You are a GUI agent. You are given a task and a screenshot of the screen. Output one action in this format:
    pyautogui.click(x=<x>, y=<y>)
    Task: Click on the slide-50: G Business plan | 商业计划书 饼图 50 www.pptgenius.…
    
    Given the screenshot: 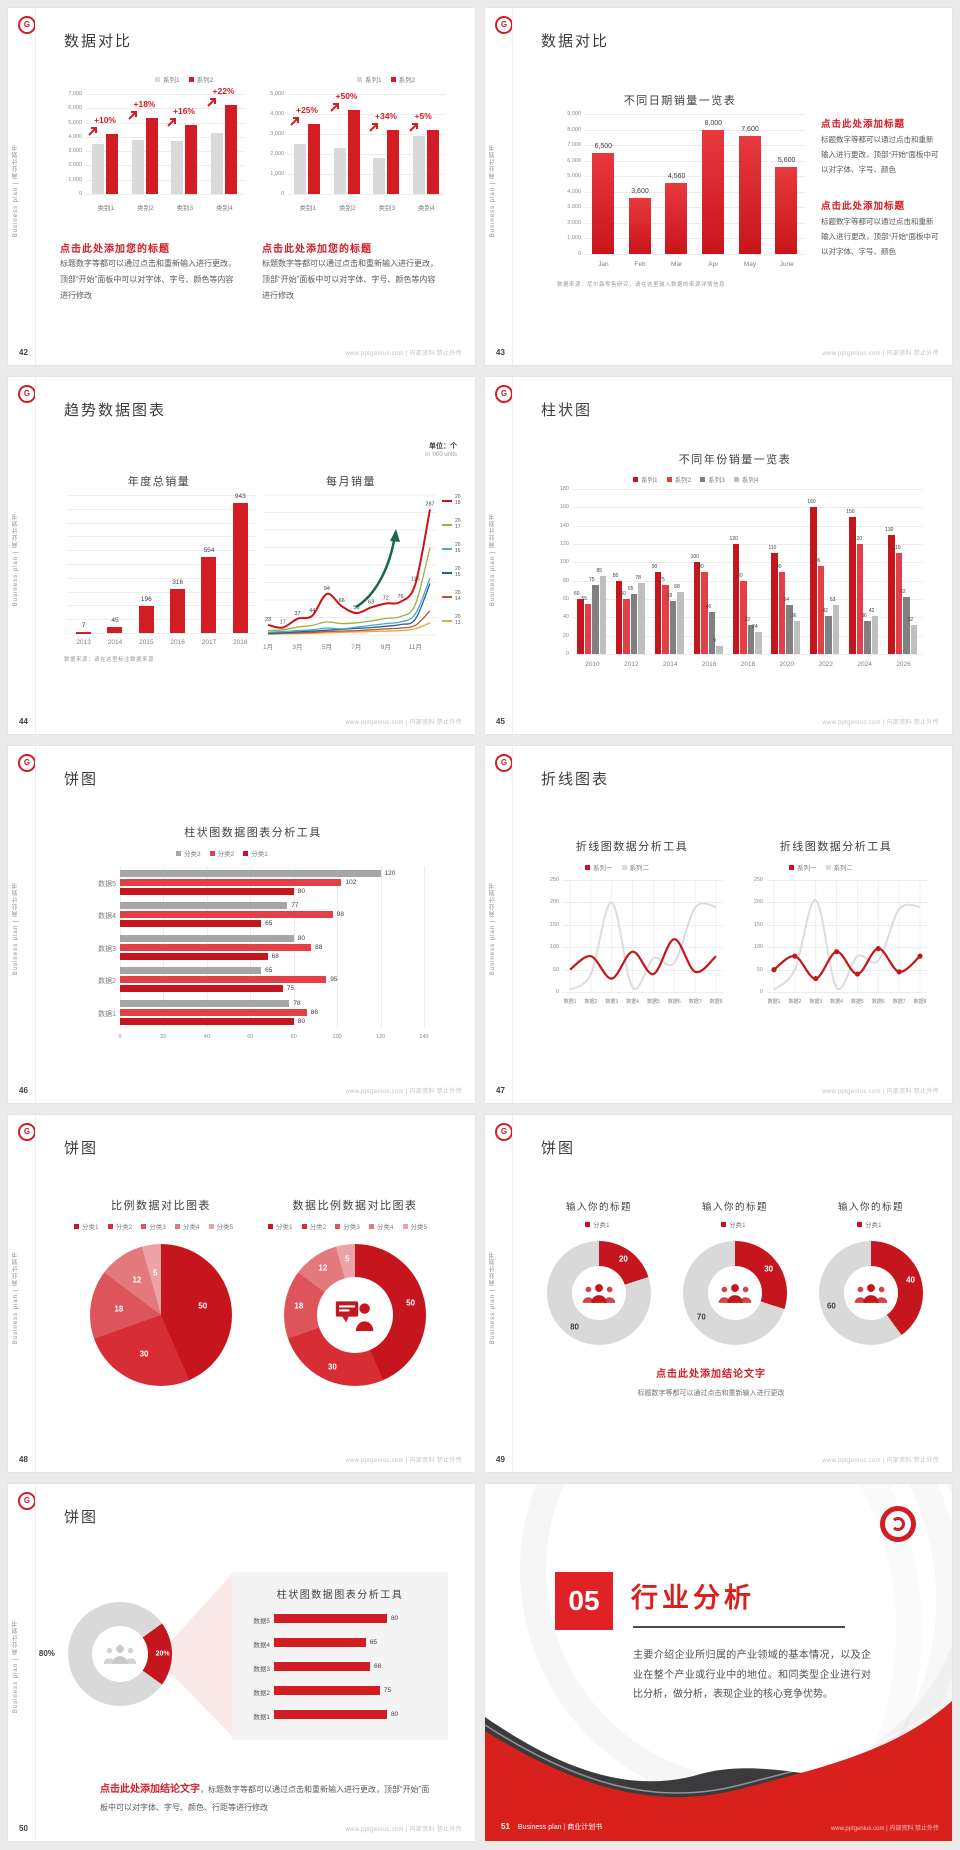 What is the action you would take?
    pyautogui.click(x=241, y=1662)
    